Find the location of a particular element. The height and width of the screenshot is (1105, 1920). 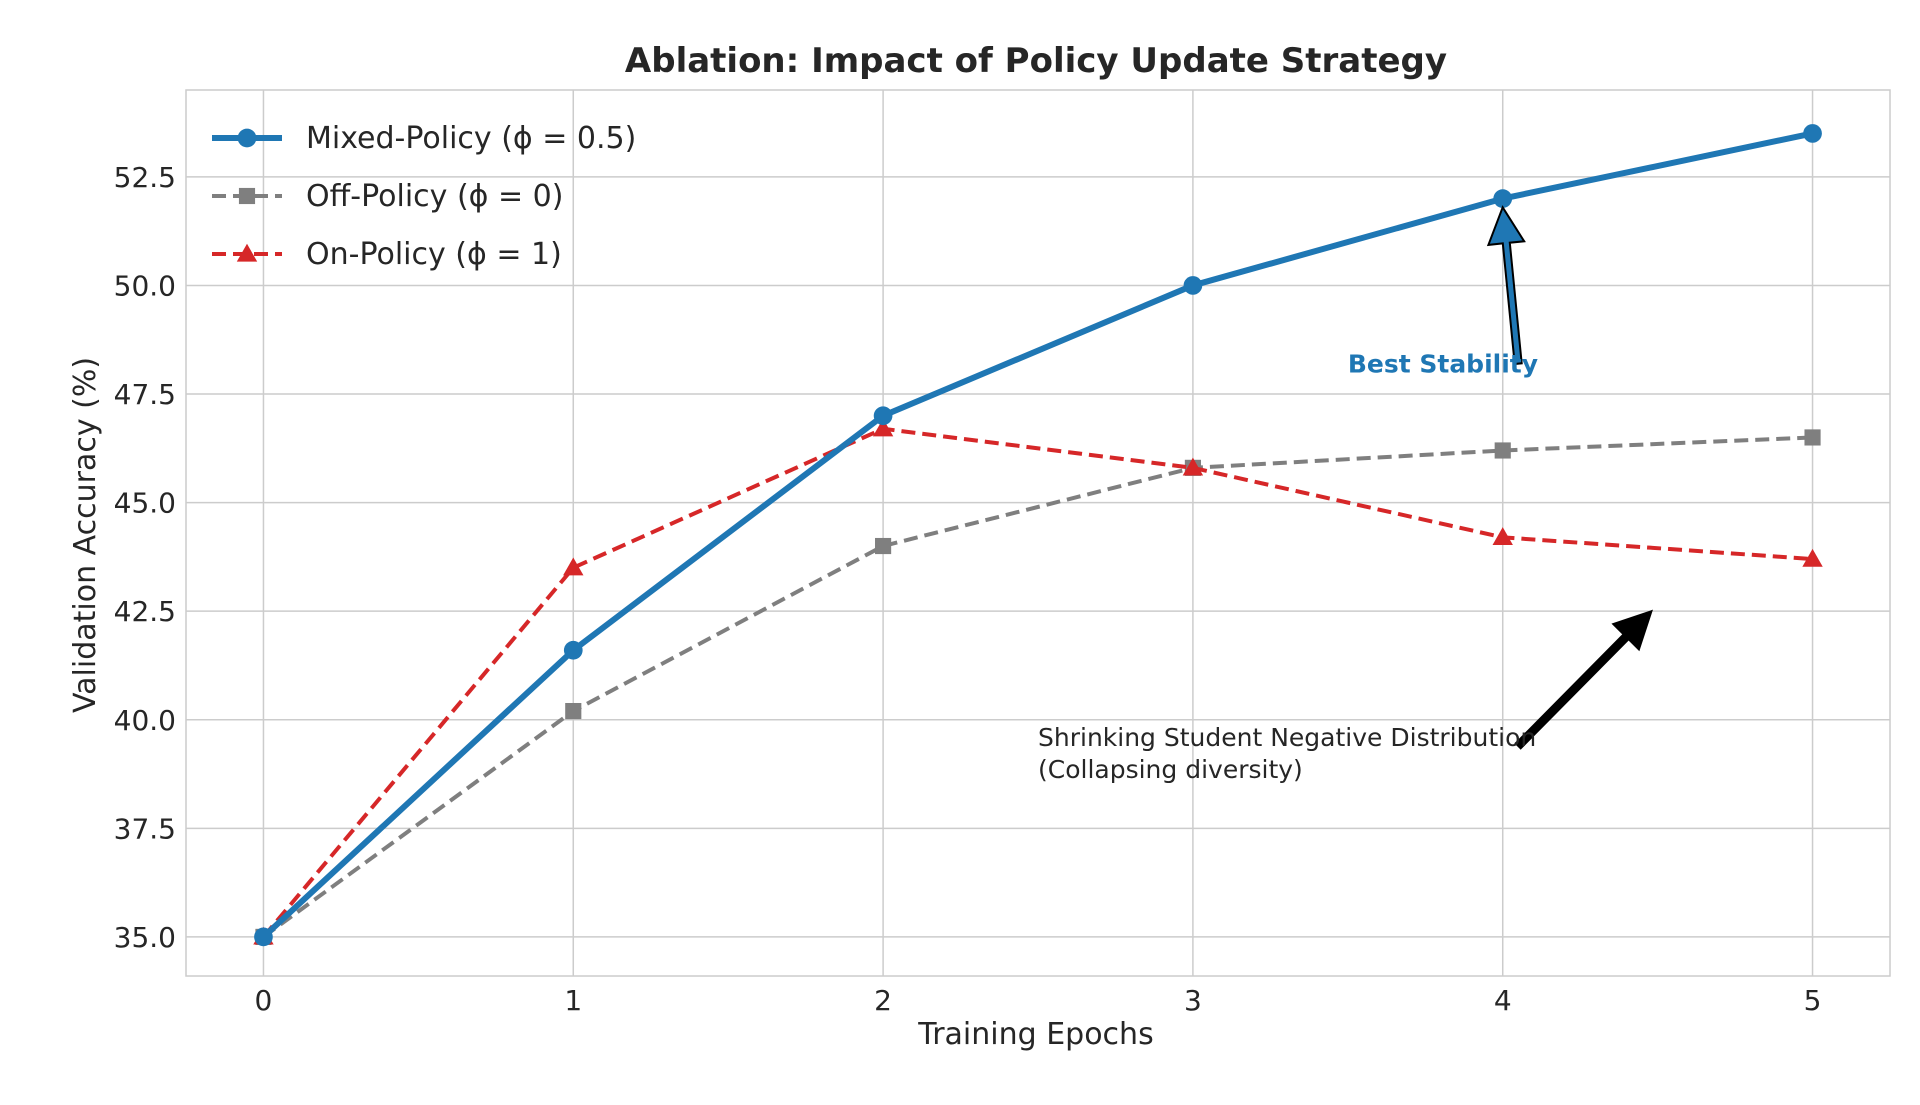

annotation-text: Best Stability is located at coordinates (1443, 363).